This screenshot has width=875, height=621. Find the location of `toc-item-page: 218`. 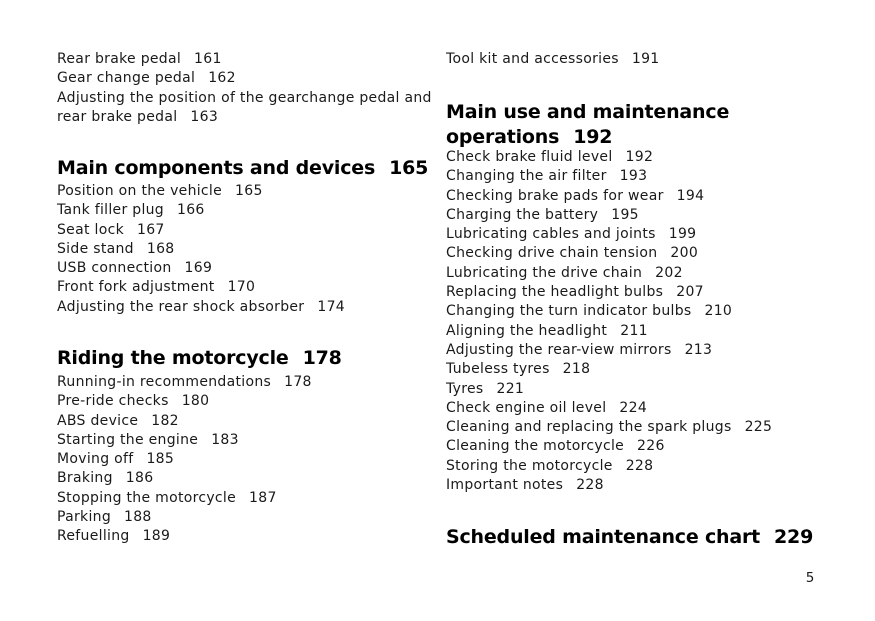

toc-item-page: 218 is located at coordinates (576, 369).